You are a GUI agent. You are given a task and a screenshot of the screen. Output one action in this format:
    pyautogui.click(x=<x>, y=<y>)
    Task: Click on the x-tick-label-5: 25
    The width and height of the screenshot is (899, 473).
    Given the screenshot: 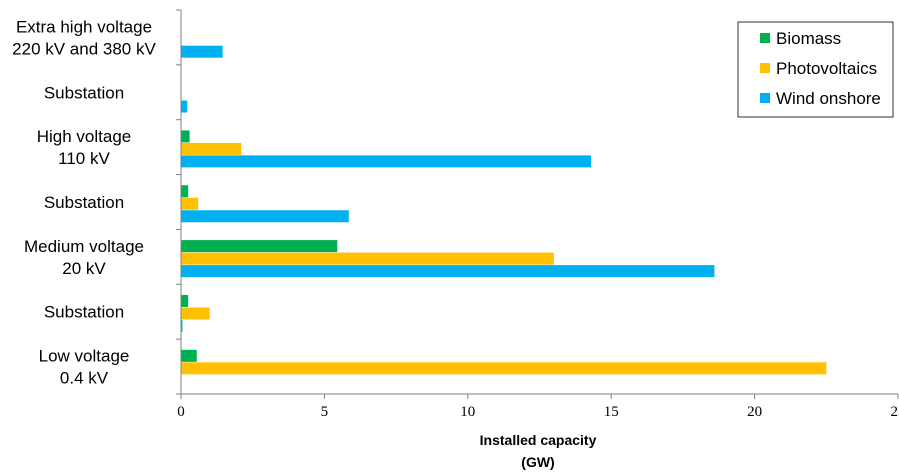 What is the action you would take?
    pyautogui.click(x=895, y=412)
    